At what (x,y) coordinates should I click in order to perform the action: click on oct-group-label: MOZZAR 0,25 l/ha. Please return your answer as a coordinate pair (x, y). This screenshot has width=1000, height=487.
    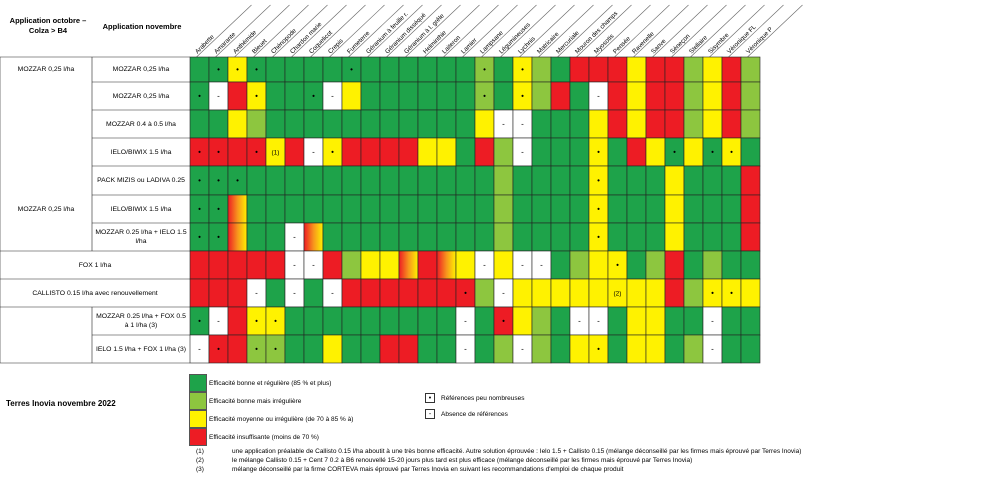
    Looking at the image, I should click on (46, 69).